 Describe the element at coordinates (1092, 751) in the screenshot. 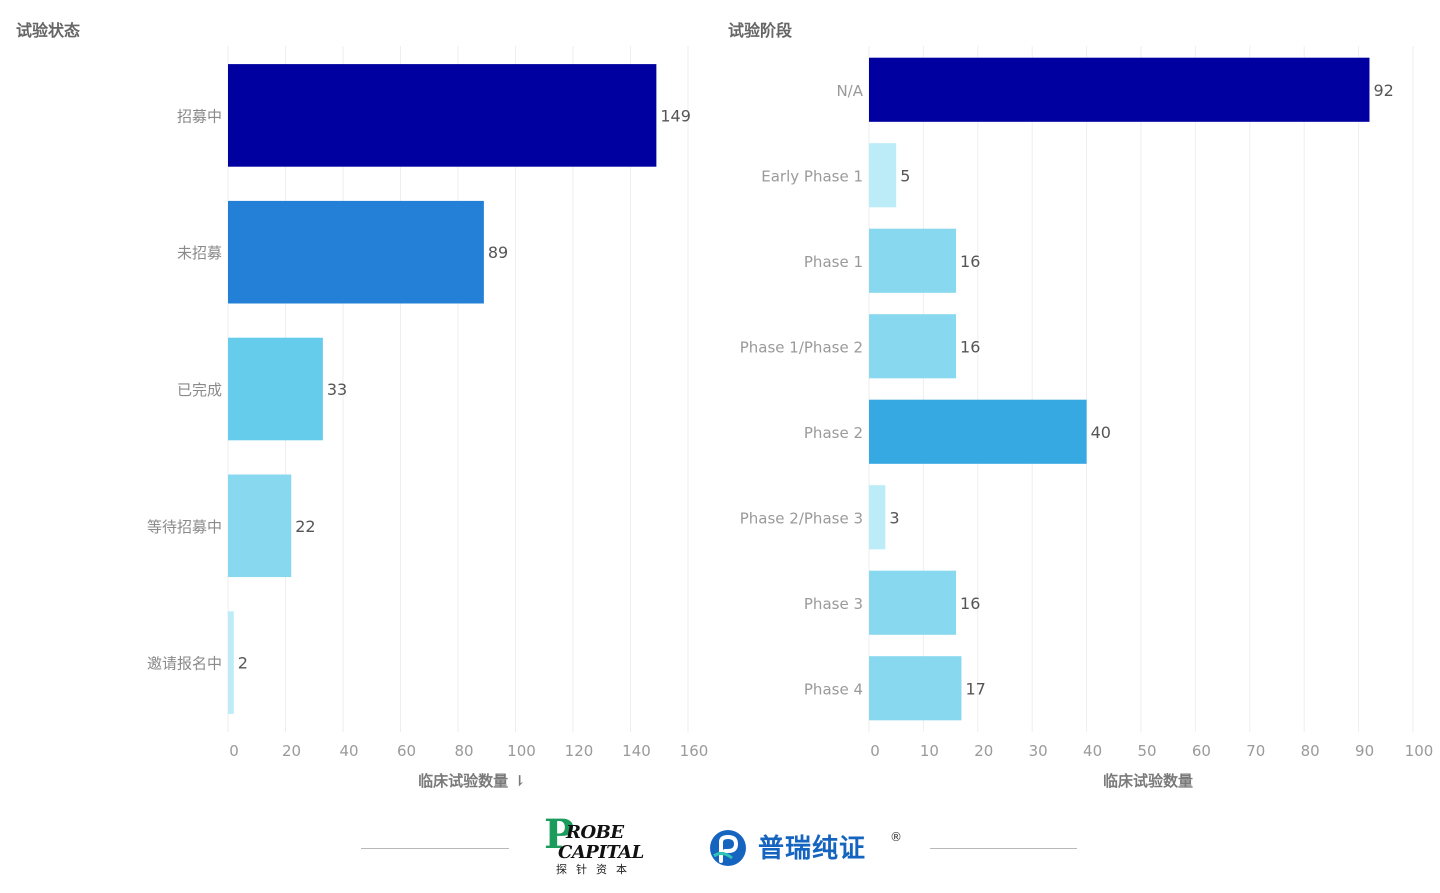

I see `x-tick-label-phase-4: 40` at that location.